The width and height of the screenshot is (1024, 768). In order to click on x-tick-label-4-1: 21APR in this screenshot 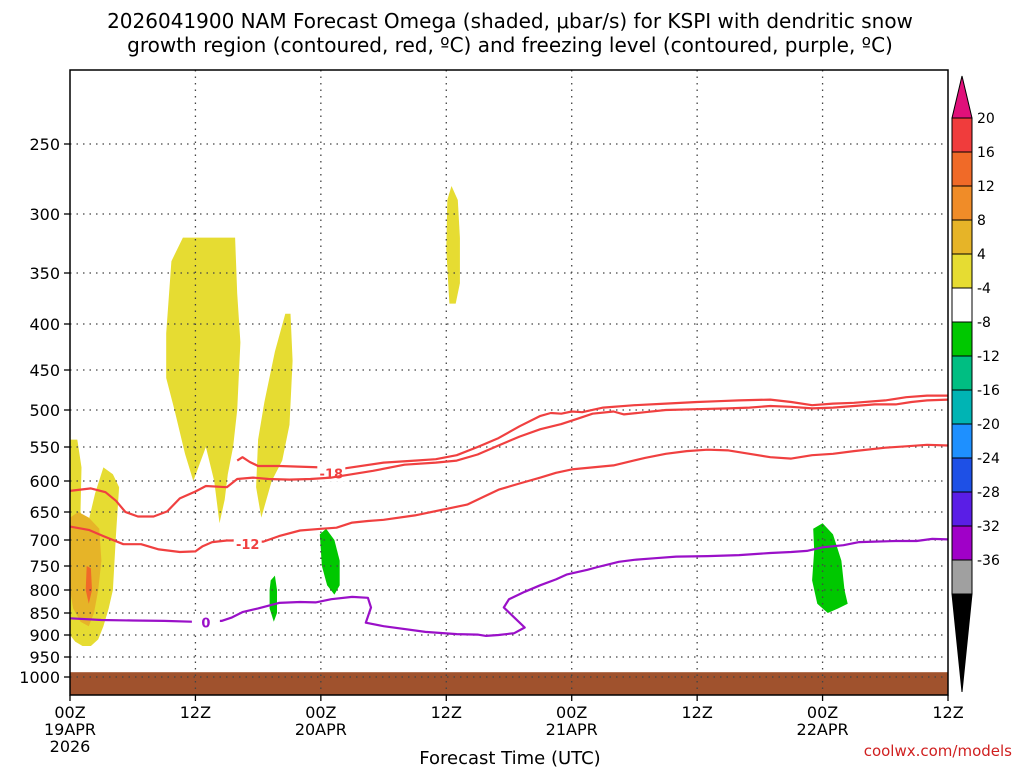, I will do `click(572, 729)`.